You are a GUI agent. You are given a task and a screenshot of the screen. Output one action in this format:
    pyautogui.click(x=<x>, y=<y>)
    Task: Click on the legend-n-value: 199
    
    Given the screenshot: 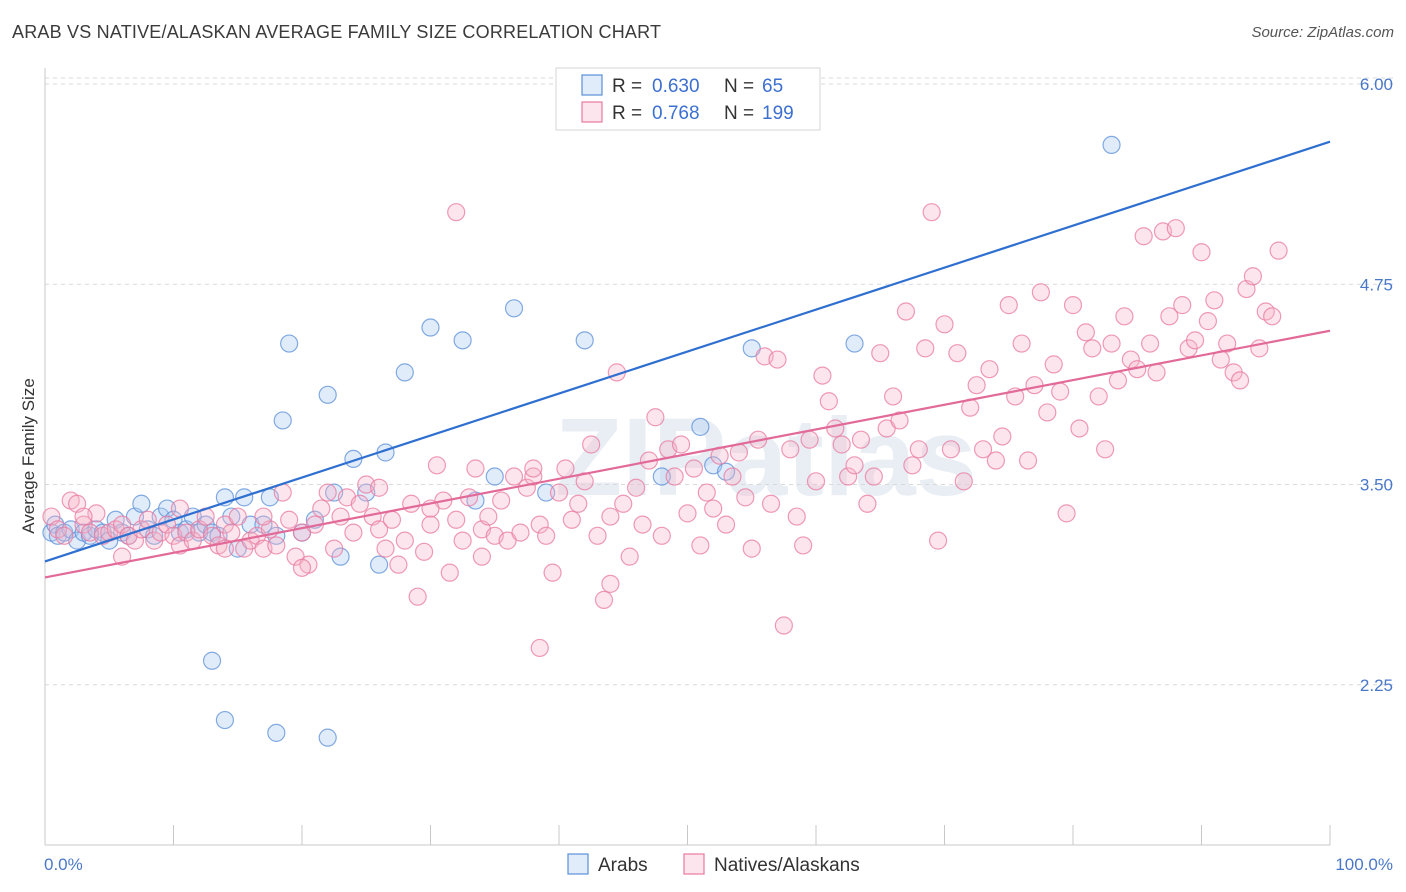 What is the action you would take?
    pyautogui.click(x=778, y=113)
    